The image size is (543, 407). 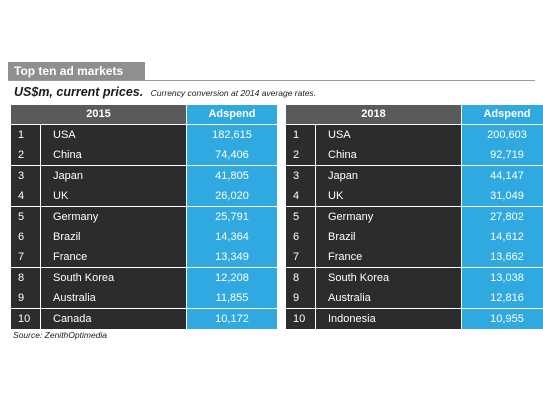 I want to click on table-row: 9 Australia 11,855, so click(x=144, y=298).